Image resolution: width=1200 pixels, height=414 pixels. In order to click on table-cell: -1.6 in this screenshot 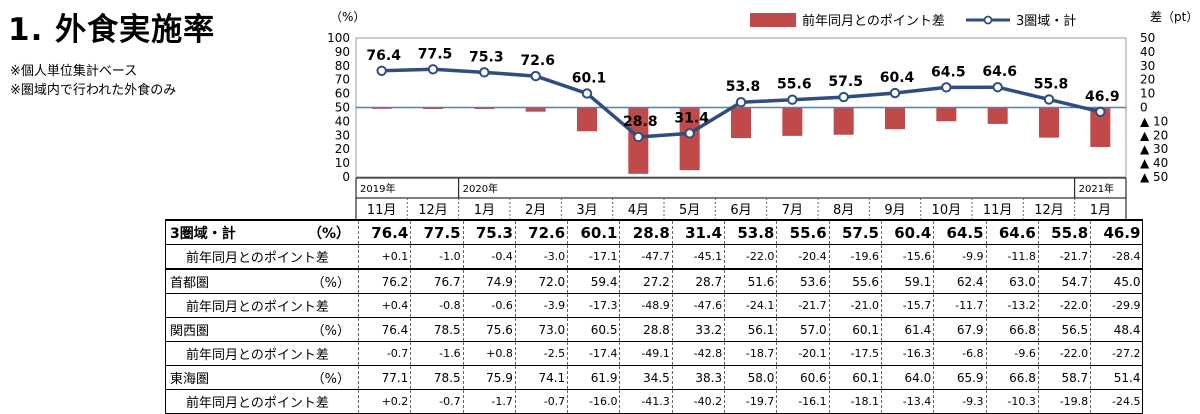, I will do `click(437, 353)`.